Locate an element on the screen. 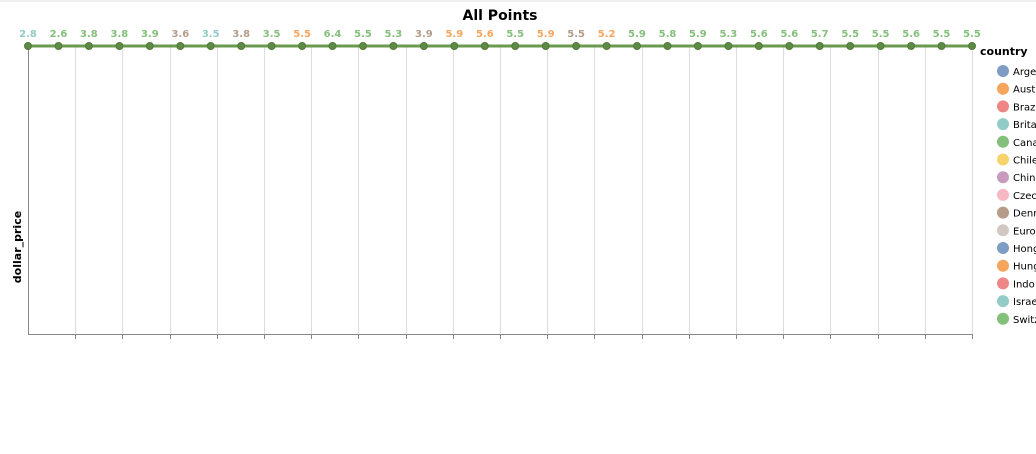 This screenshot has height=454, width=1036. legend-item: Cana is located at coordinates (1016, 142).